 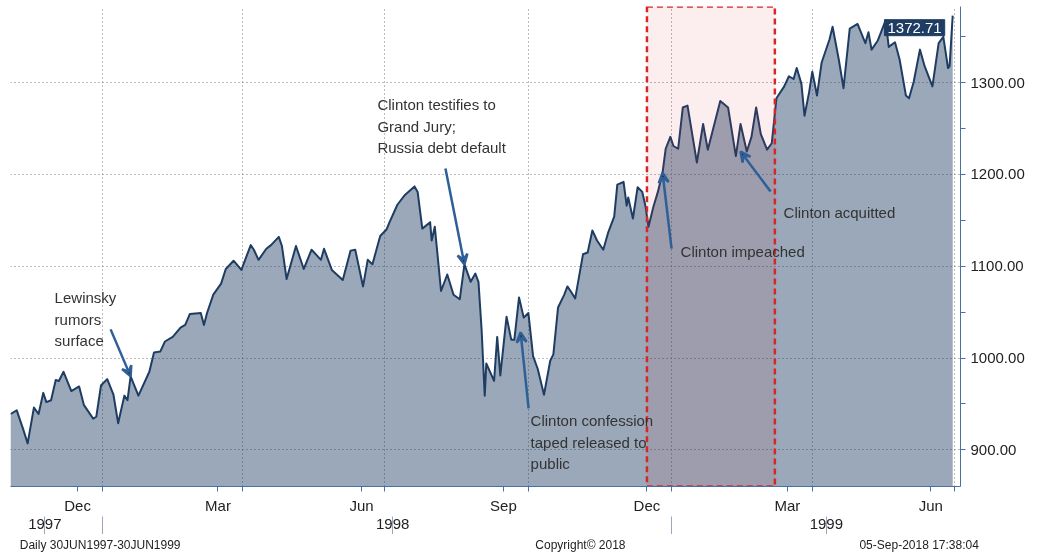 What do you see at coordinates (993, 449) in the screenshot?
I see `y-tick-label: 900.00` at bounding box center [993, 449].